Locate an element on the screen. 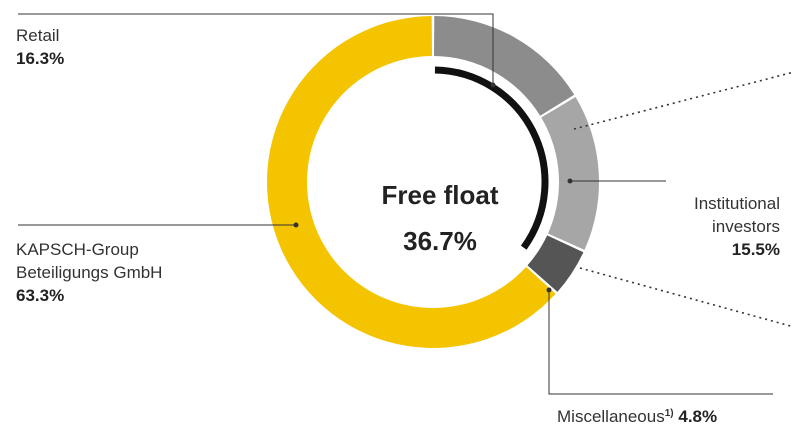 This screenshot has height=429, width=794. institutional-leader-dot is located at coordinates (570, 181).